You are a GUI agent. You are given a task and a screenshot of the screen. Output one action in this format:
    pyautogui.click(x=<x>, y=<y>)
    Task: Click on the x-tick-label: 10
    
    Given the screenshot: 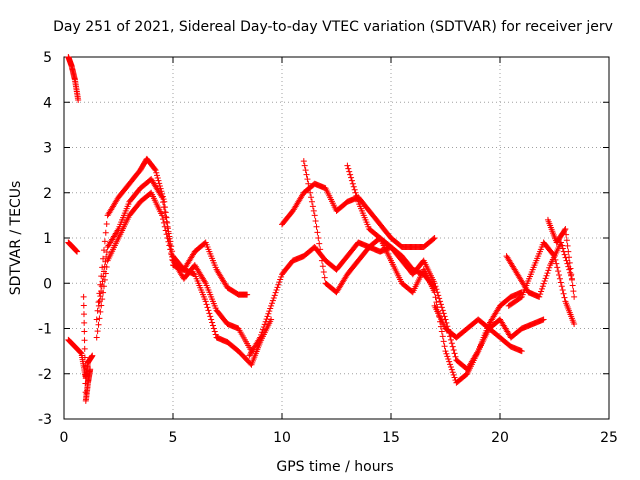 What is the action you would take?
    pyautogui.click(x=282, y=438)
    